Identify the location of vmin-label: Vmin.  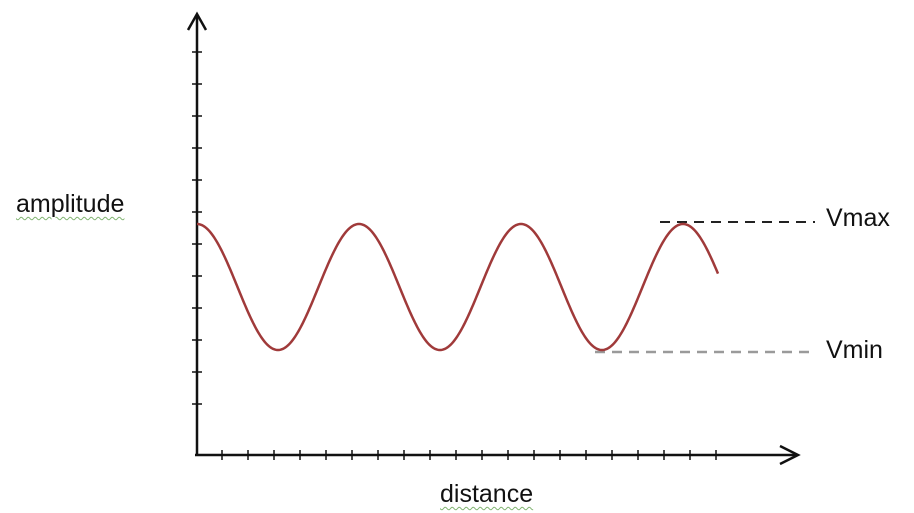
(854, 350).